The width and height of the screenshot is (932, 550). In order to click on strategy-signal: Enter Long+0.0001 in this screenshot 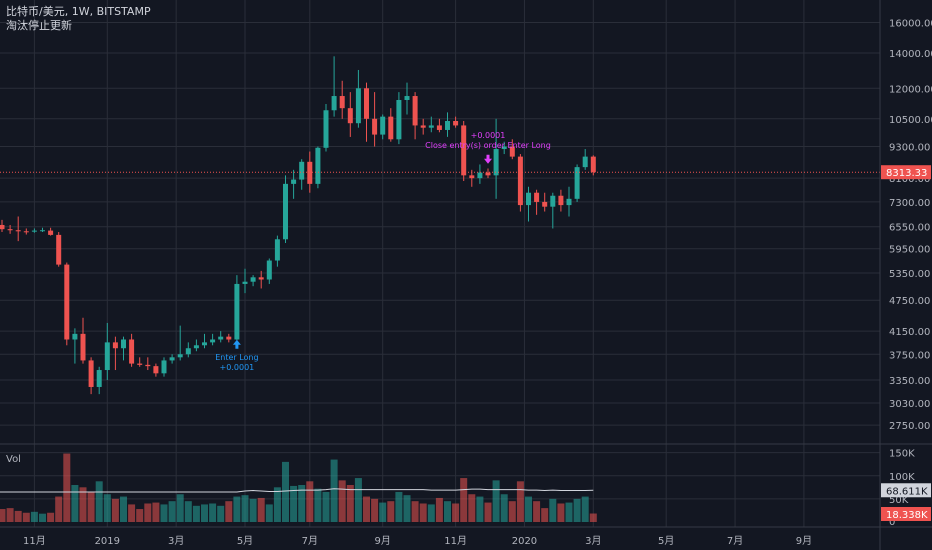, I will do `click(237, 355)`.